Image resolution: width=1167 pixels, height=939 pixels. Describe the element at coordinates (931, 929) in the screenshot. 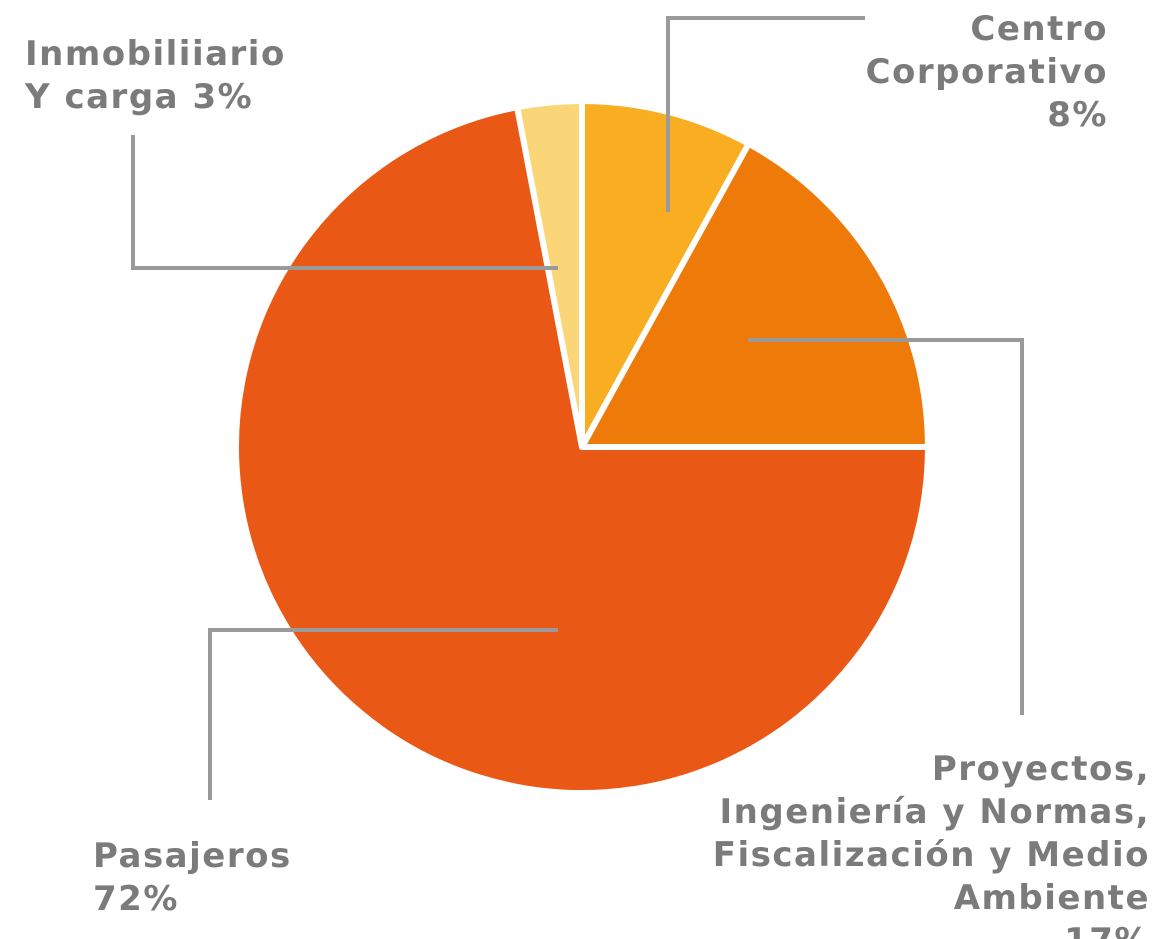

I see `value-label: 17%` at that location.